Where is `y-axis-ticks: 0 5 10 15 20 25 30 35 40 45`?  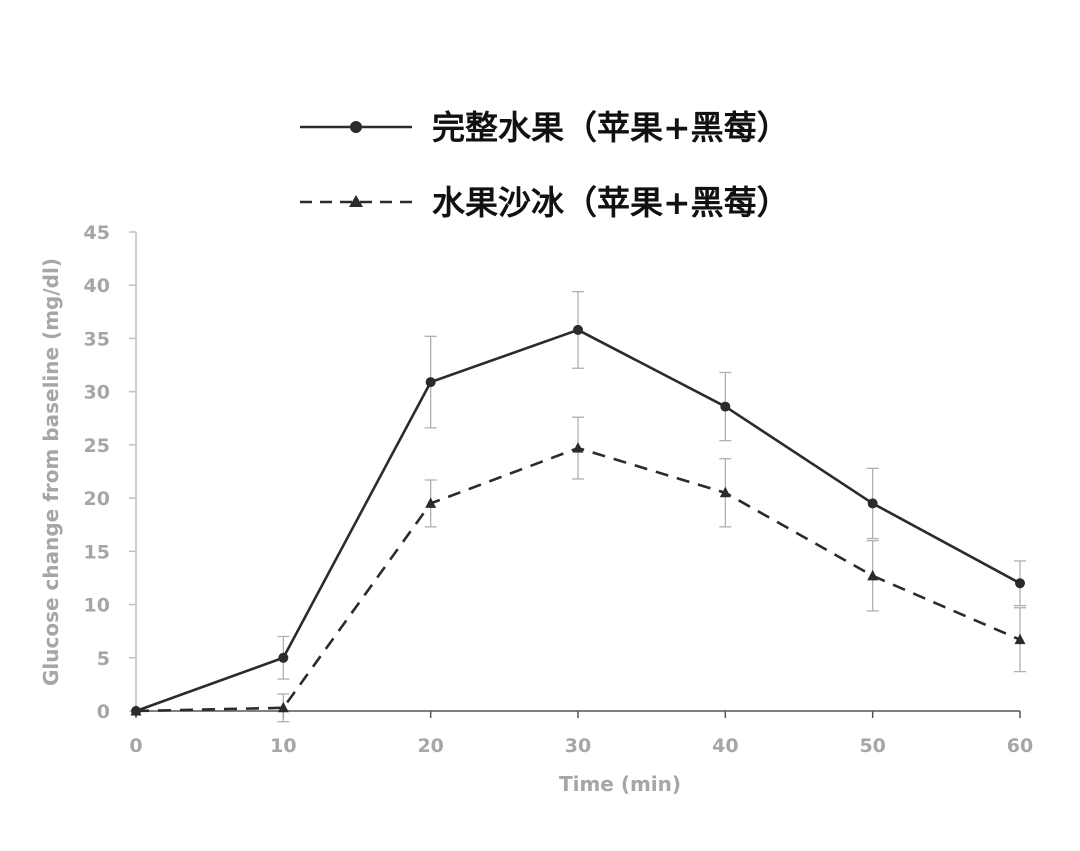
y-axis-ticks: 0 5 10 15 20 25 30 35 40 45 is located at coordinates (110, 472).